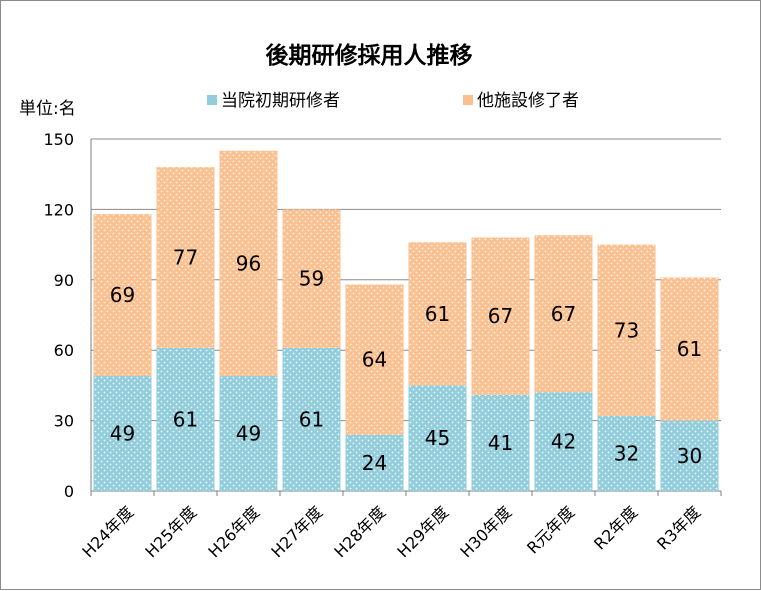  I want to click on x-tick-label: R2年度, so click(615, 527).